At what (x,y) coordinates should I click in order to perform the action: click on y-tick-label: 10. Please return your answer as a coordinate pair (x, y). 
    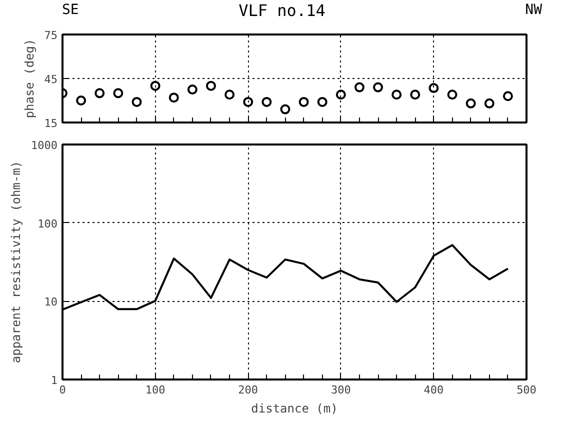
    Looking at the image, I should click on (51, 302).